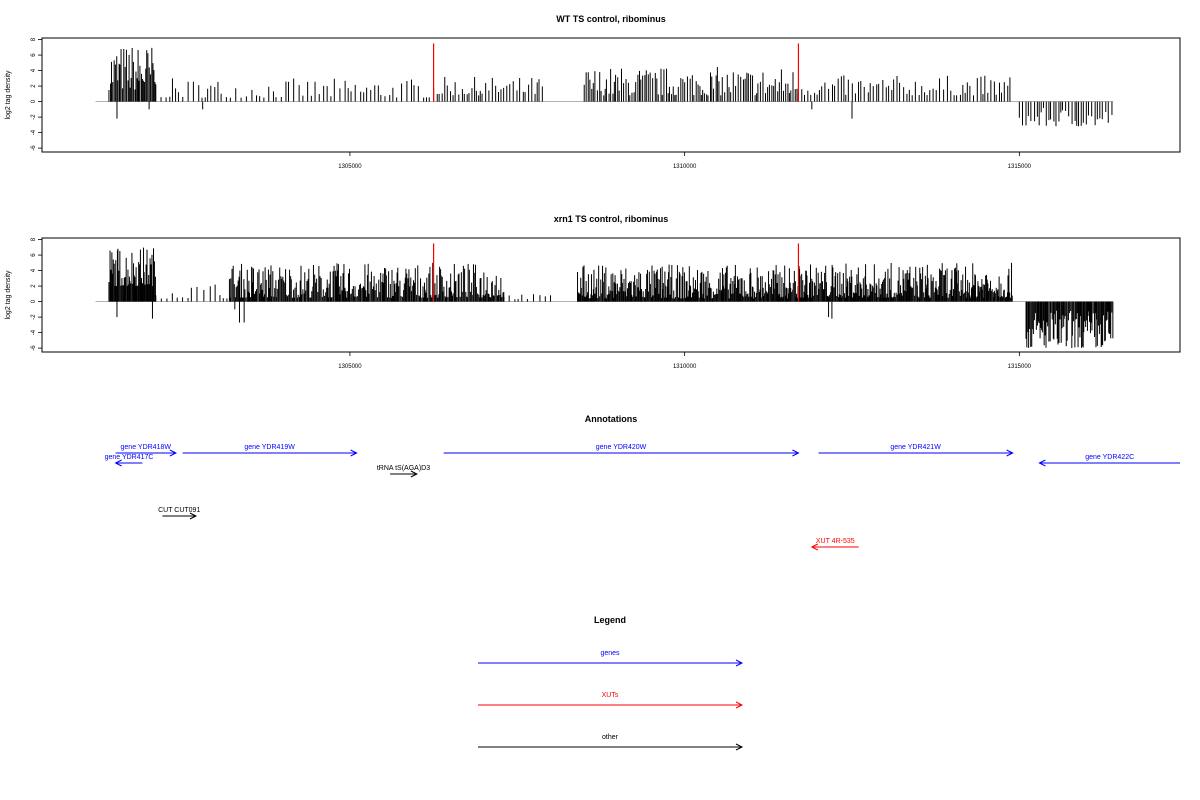 Image resolution: width=1200 pixels, height=800 pixels. What do you see at coordinates (610, 695) in the screenshot?
I see `legend-label: XUTs` at bounding box center [610, 695].